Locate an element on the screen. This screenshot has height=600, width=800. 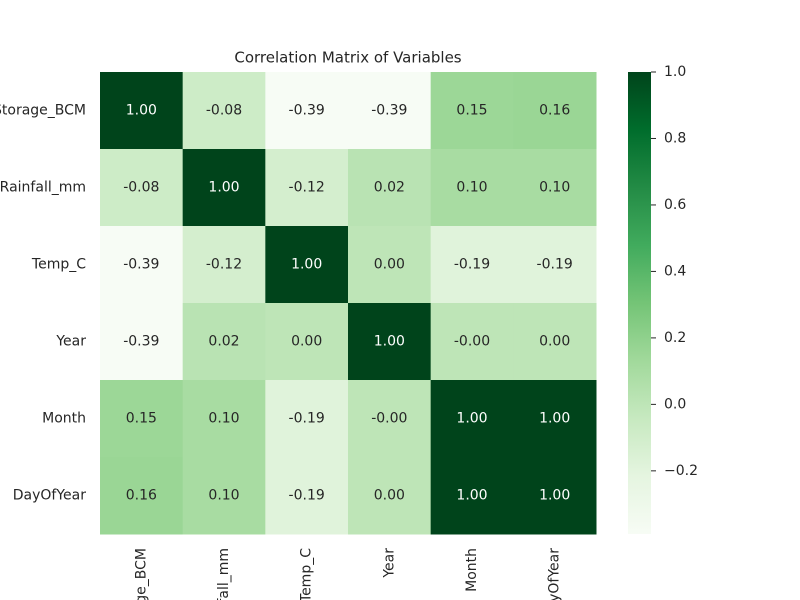
colorbar-tick-label: −0.2 is located at coordinates (681, 471).